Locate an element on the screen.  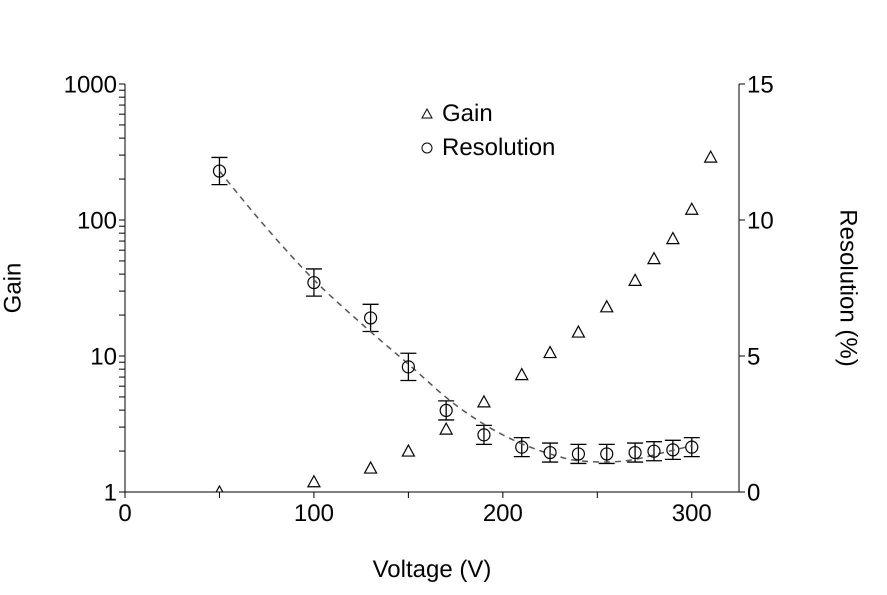
y-axis-title: Gain is located at coordinates (13, 288).